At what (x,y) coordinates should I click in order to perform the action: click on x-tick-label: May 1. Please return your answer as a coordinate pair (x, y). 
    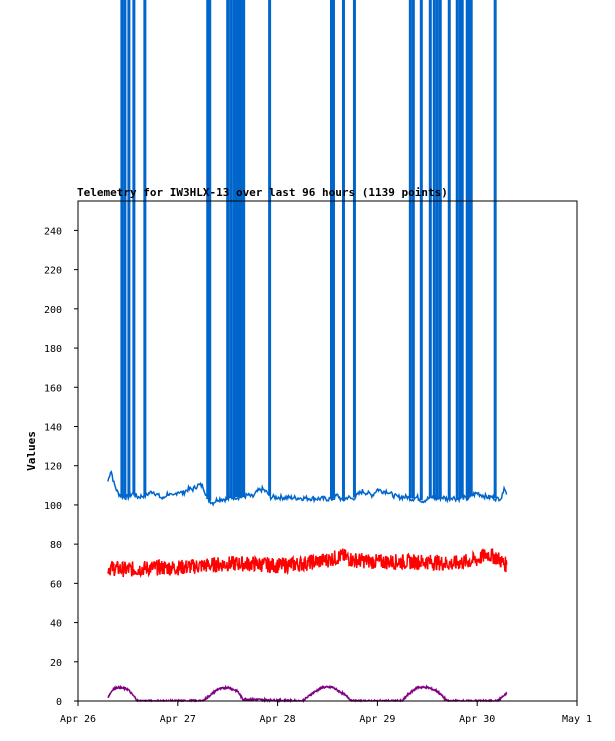
    Looking at the image, I should click on (577, 719).